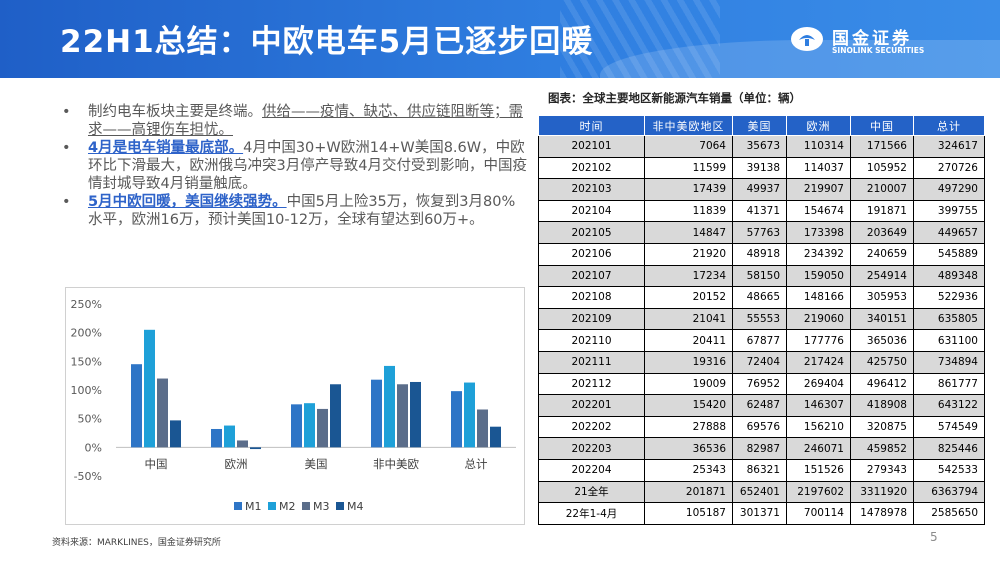 The height and width of the screenshot is (563, 1000). What do you see at coordinates (818, 427) in the screenshot?
I see `value-cell: 156210` at bounding box center [818, 427].